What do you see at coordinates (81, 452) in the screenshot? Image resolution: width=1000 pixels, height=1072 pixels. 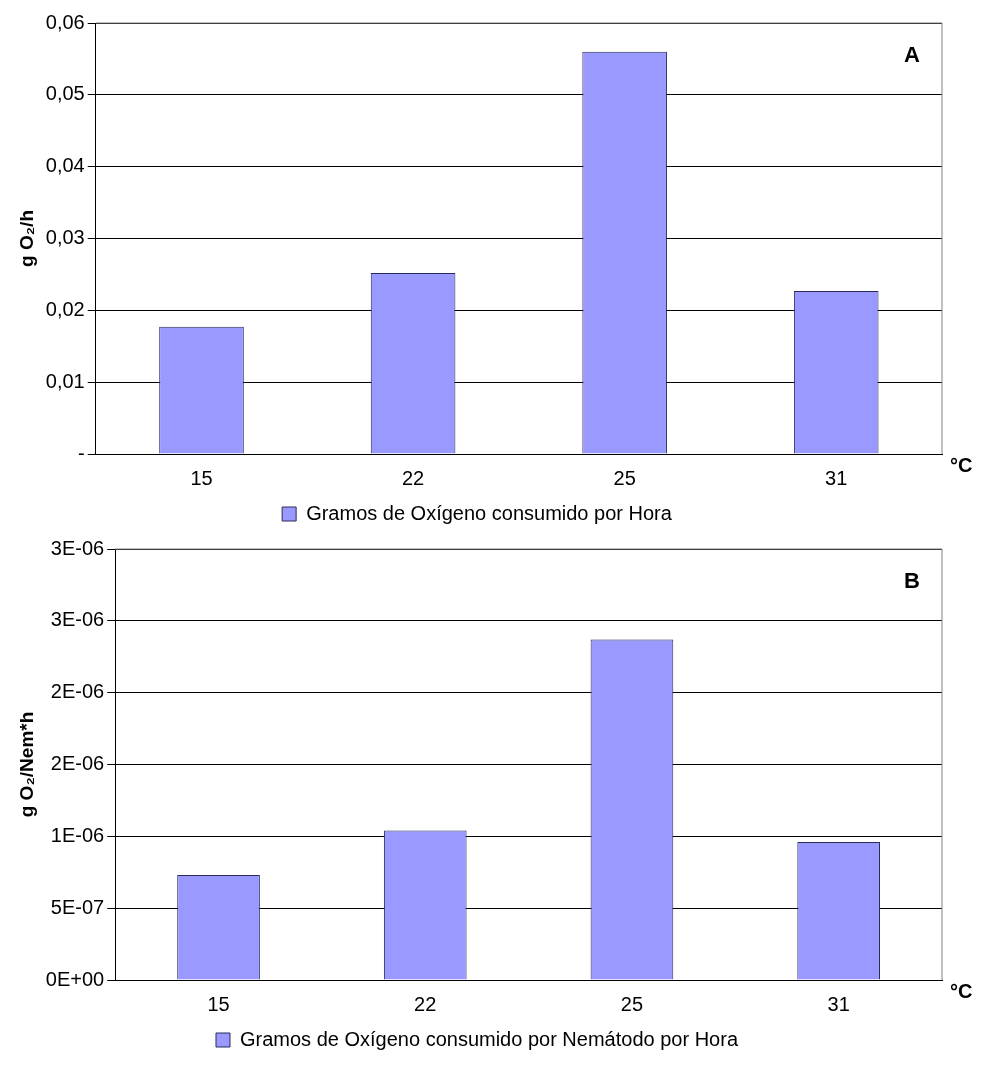 I see `y-tick-label: -` at bounding box center [81, 452].